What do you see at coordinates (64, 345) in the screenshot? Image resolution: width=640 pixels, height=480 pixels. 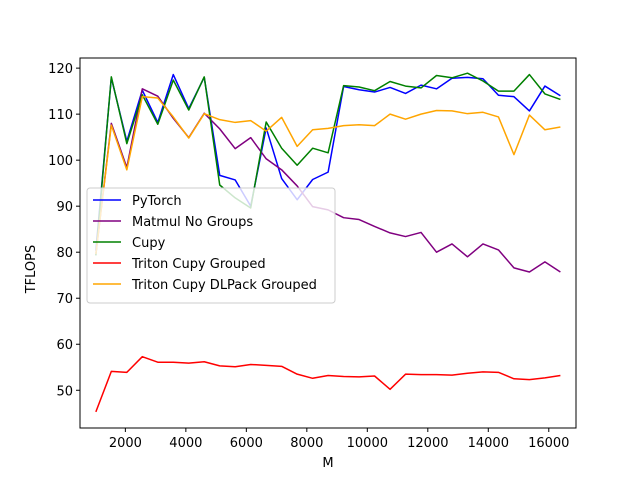 I see `y-tick-label: 60` at bounding box center [64, 345].